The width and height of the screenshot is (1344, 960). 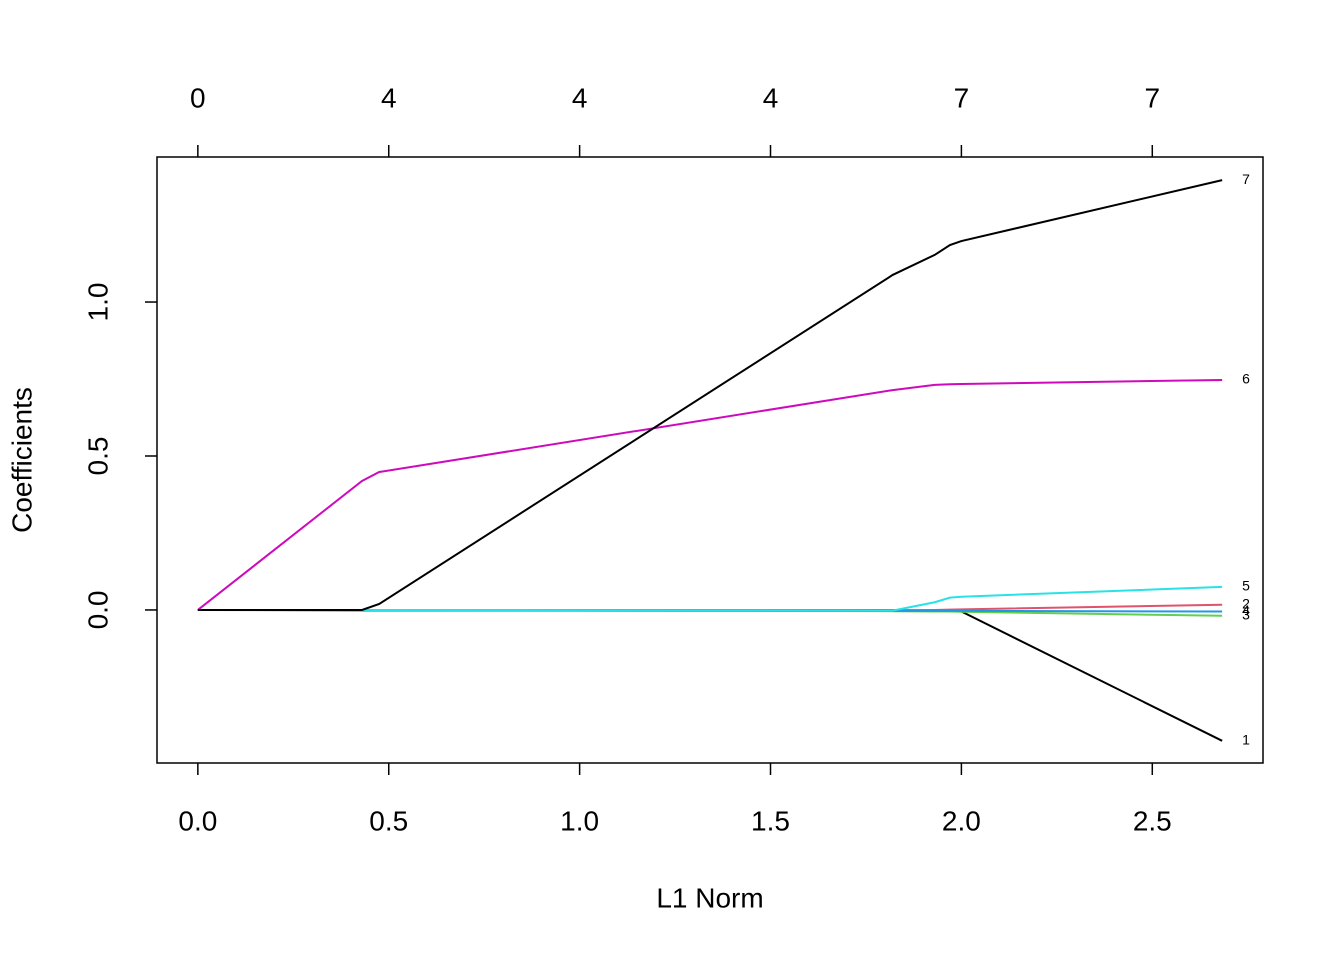 I want to click on y-tick-label: 0.5, so click(x=97, y=456).